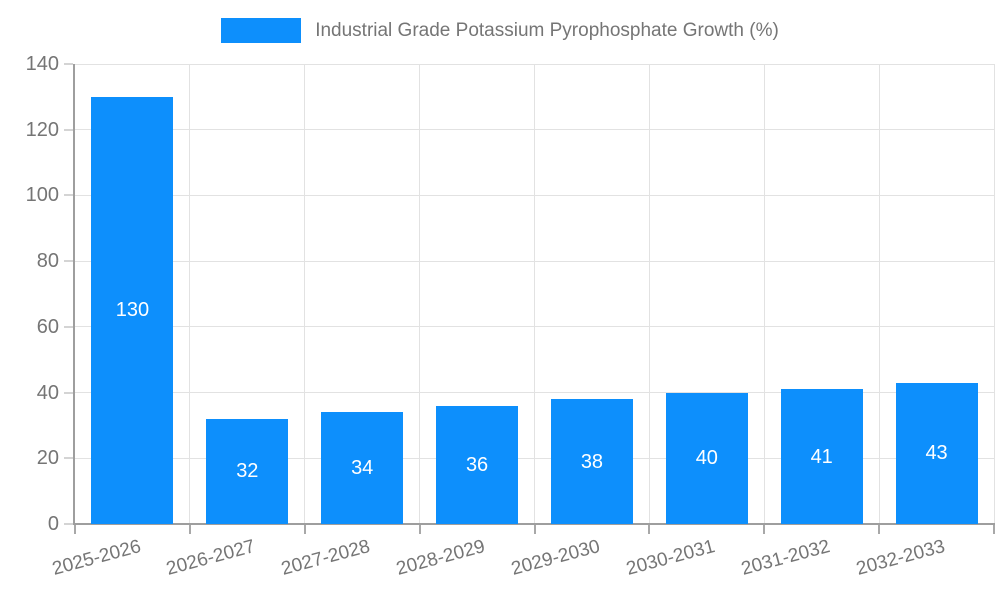  Describe the element at coordinates (900, 558) in the screenshot. I see `x-tick-label: 2032-2033` at that location.